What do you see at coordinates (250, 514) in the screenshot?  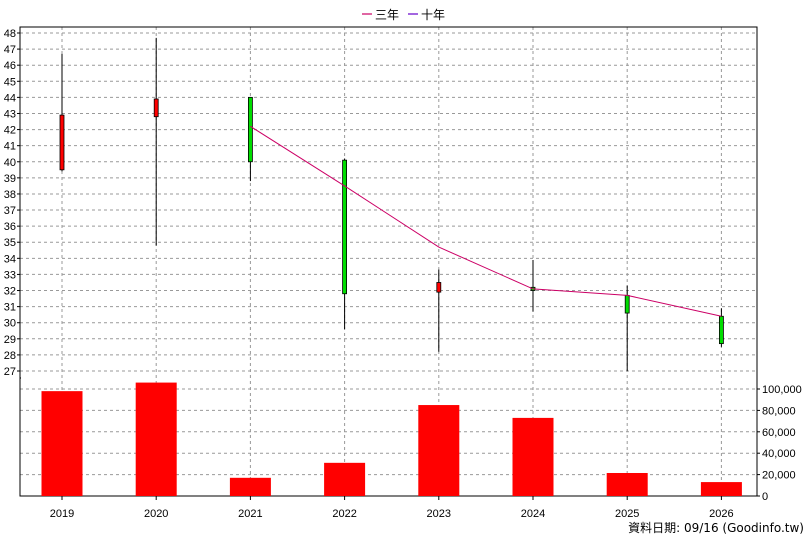 I see `x-tick-label: 2021` at bounding box center [250, 514].